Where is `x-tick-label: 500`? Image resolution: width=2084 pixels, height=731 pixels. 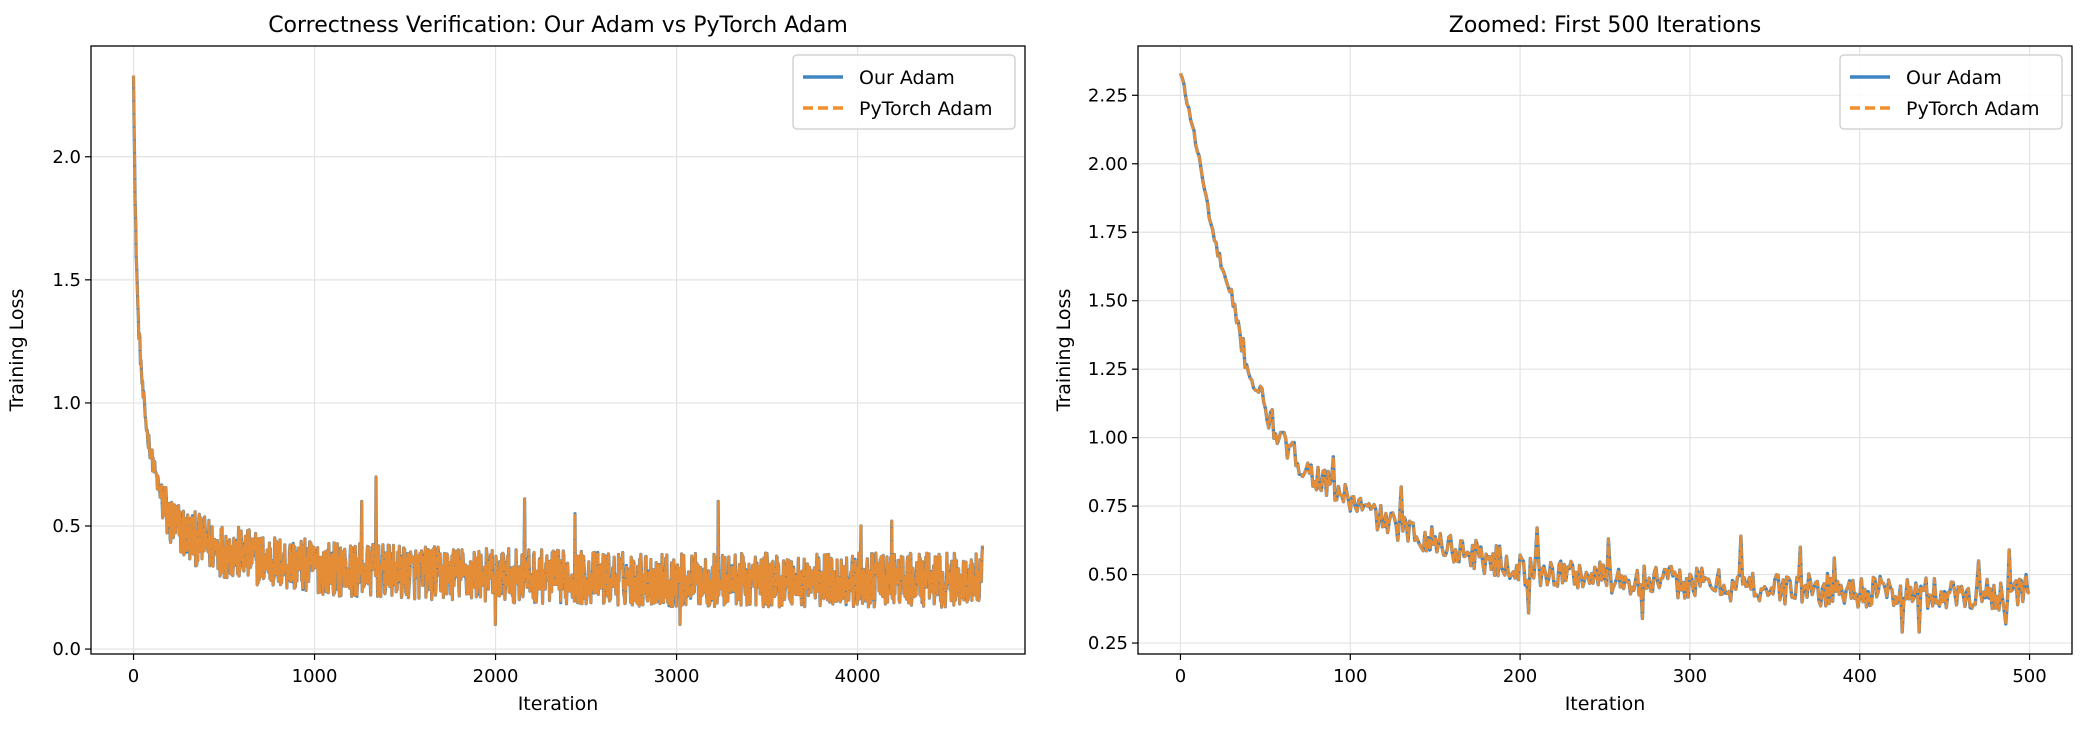
x-tick-label: 500 is located at coordinates (2029, 676).